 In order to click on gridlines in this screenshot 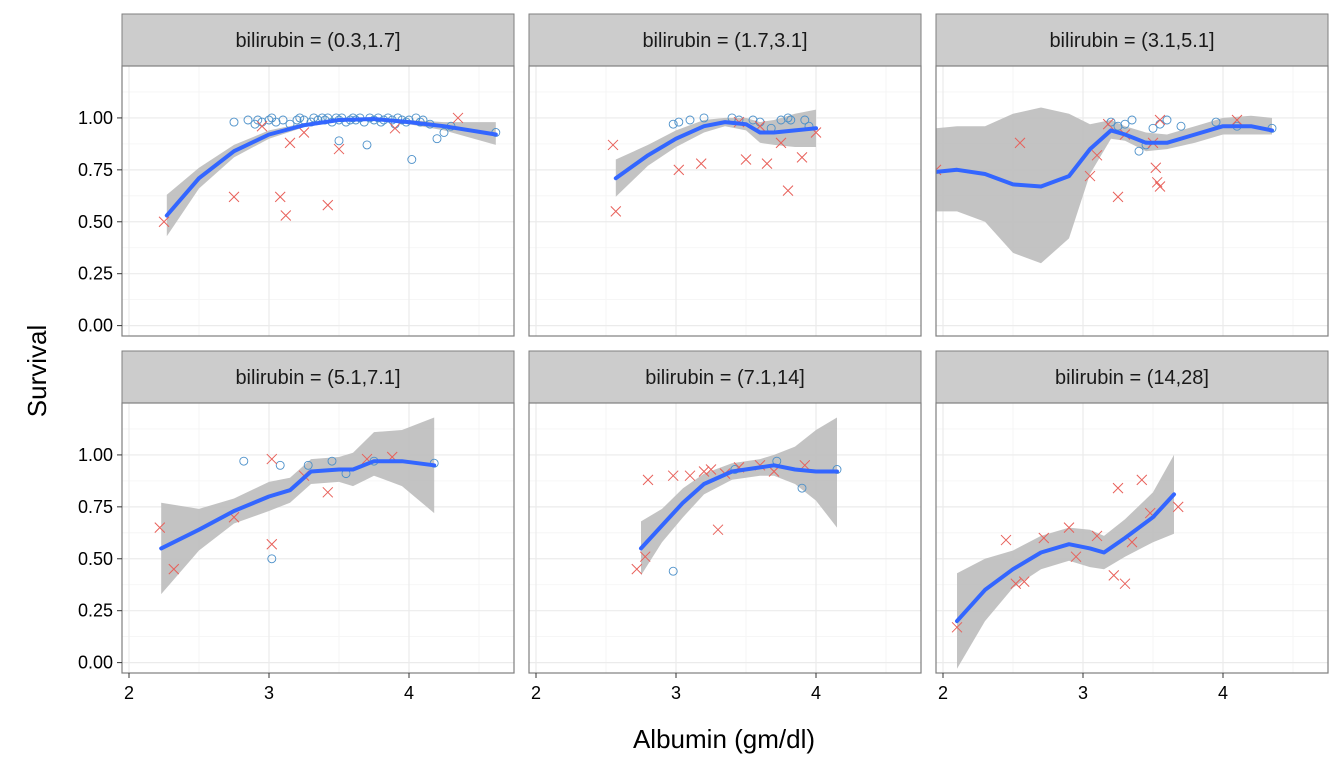, I will do `click(725, 538)`.